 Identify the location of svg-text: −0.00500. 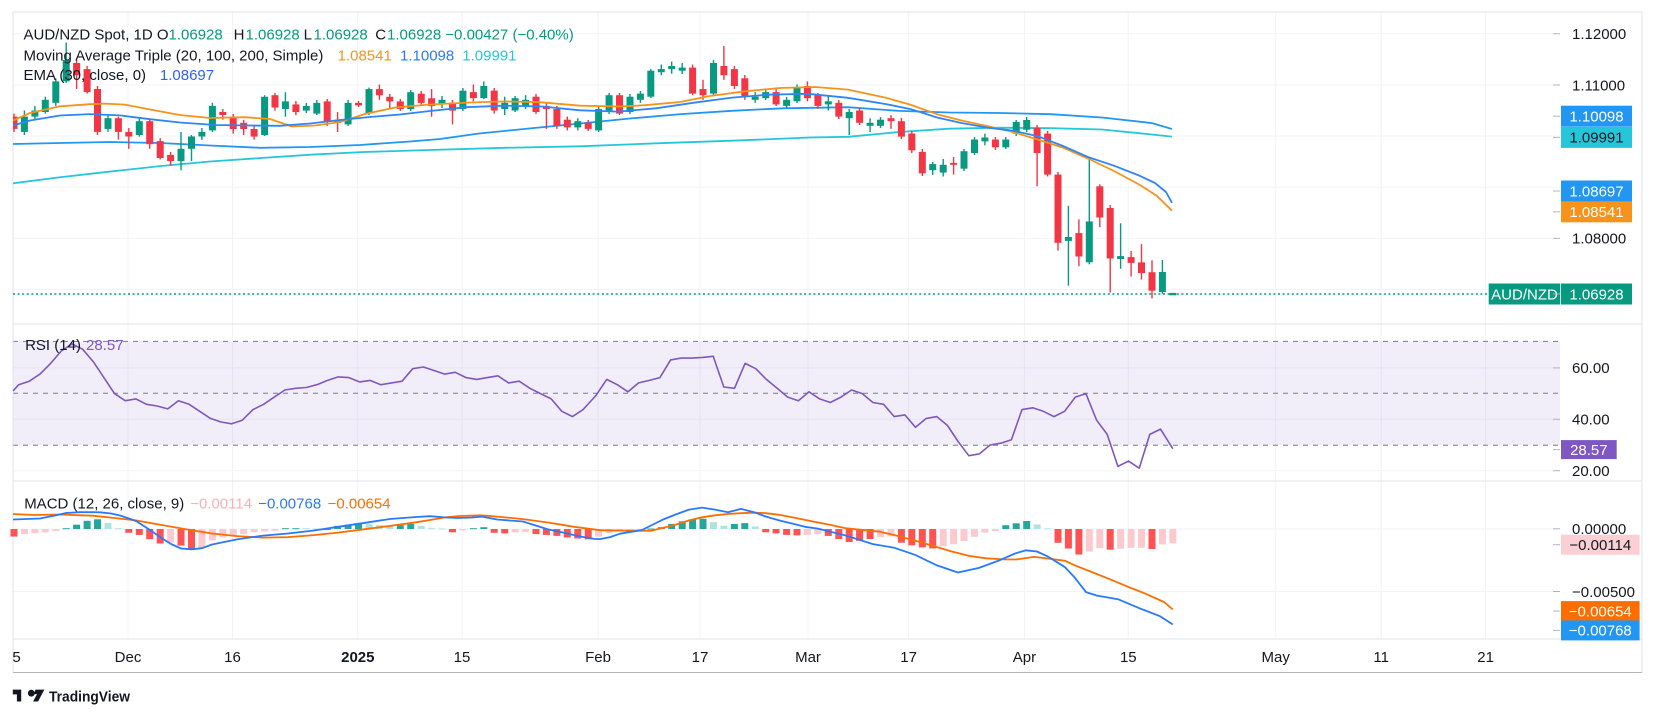
(1603, 592).